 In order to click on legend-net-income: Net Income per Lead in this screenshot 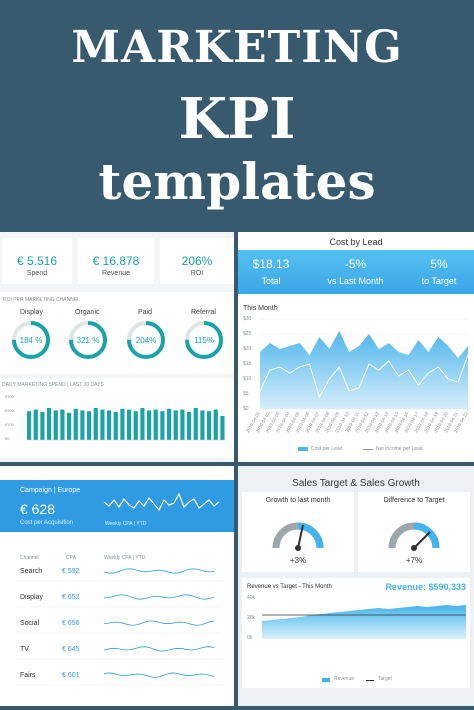, I will do `click(399, 449)`.